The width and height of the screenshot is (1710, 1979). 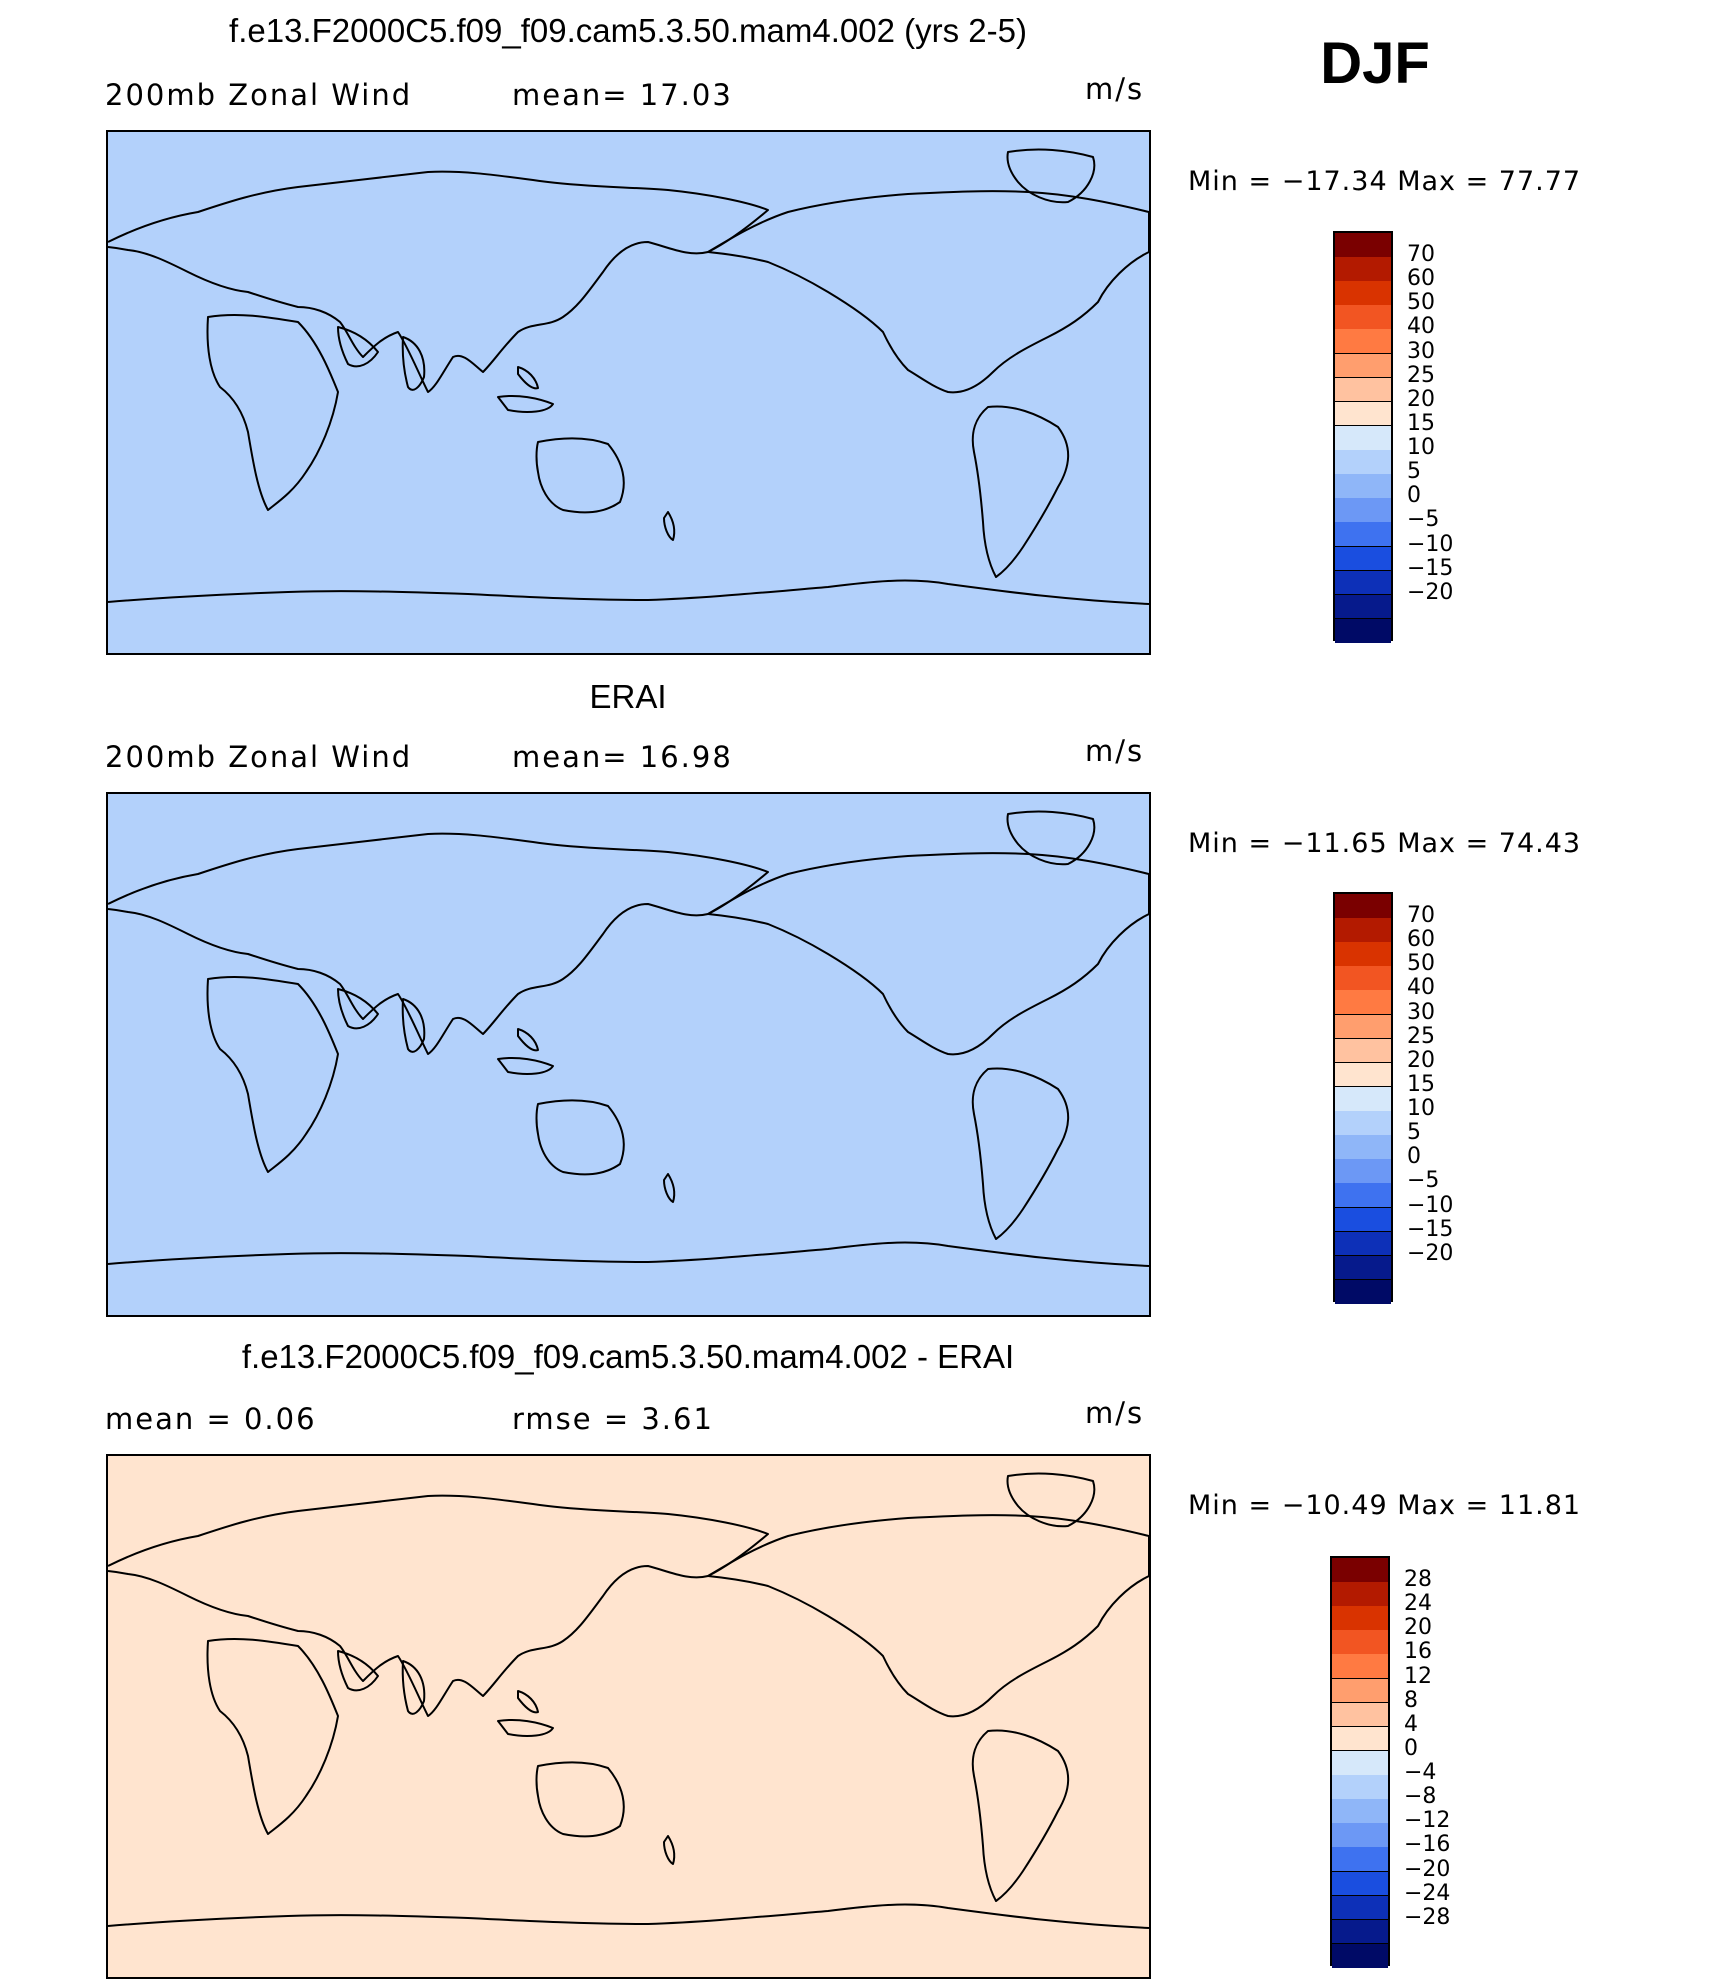 I want to click on colorbar-tick-label: −8, so click(x=1420, y=1797).